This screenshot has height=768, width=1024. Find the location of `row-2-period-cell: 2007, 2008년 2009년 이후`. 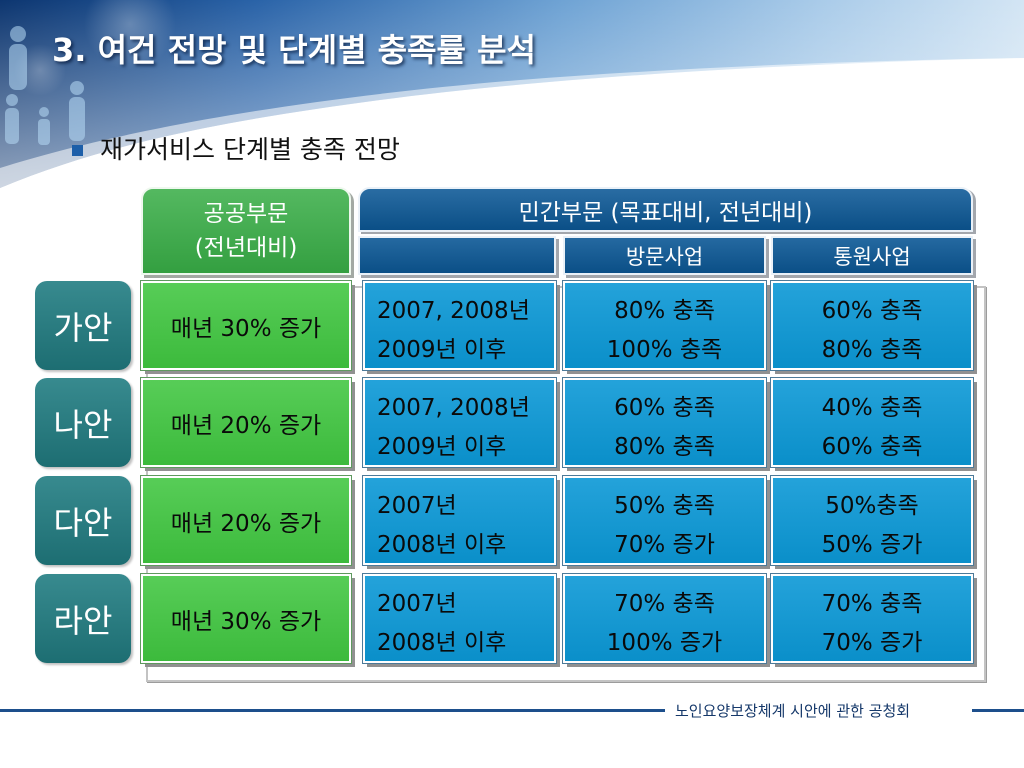

row-2-period-cell: 2007, 2008년 2009년 이후 is located at coordinates (459, 422).